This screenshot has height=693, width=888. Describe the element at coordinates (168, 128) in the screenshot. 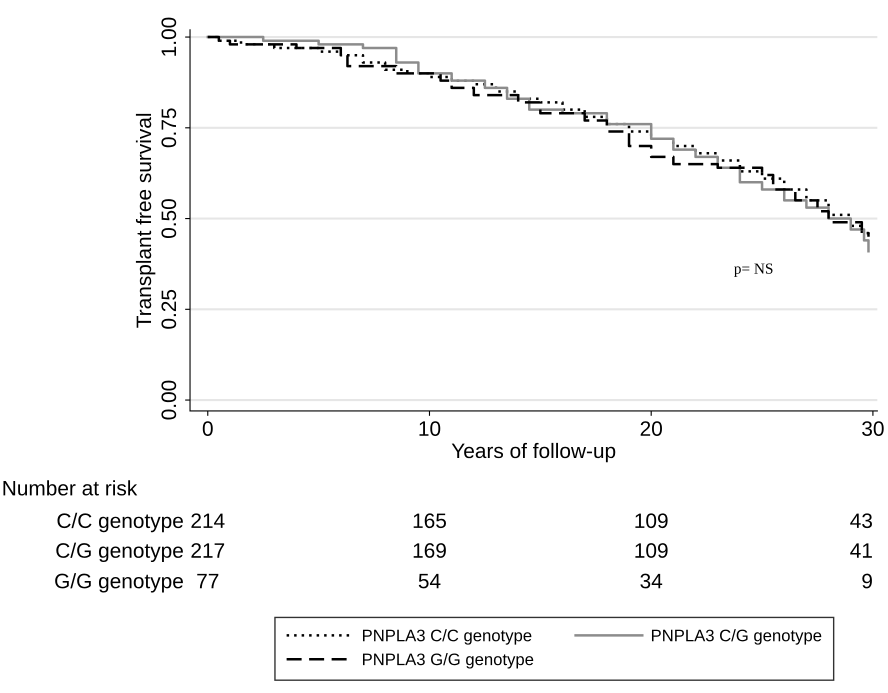

I see `y-tick-label: 0.75` at that location.